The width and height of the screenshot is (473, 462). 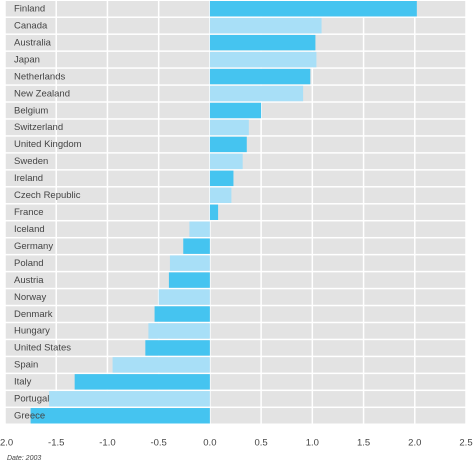 I want to click on x-tick-label: -1.0, so click(x=107, y=443).